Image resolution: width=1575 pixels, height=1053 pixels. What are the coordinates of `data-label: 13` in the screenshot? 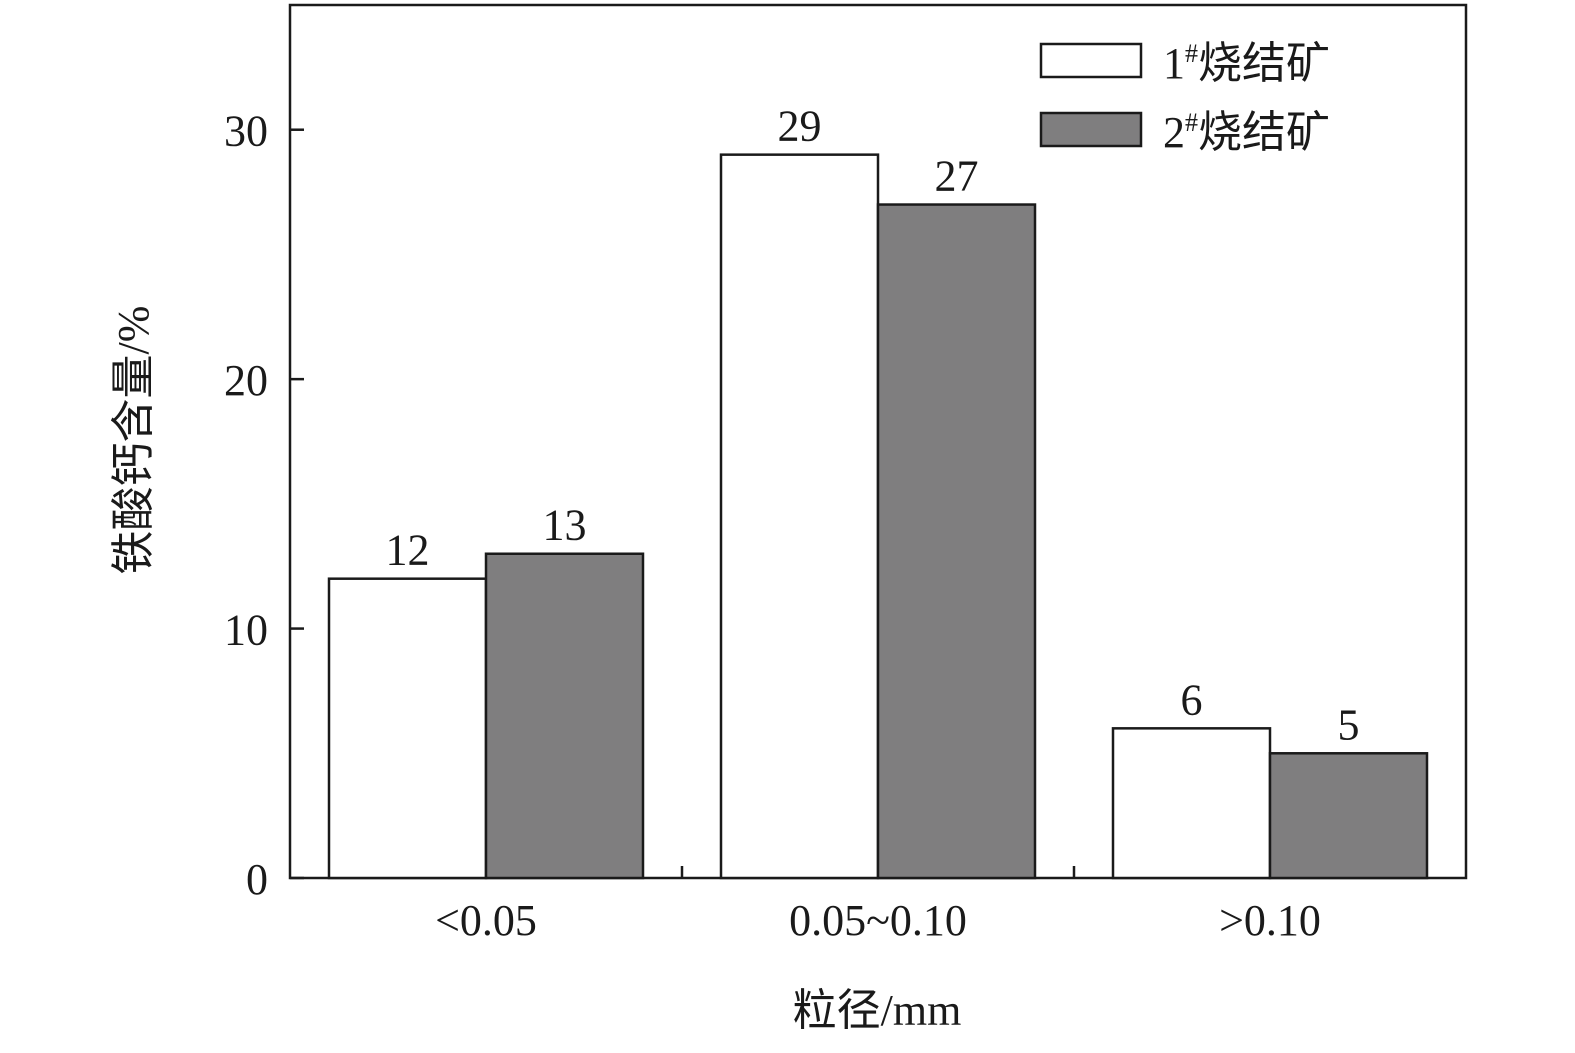 It's located at (565, 525).